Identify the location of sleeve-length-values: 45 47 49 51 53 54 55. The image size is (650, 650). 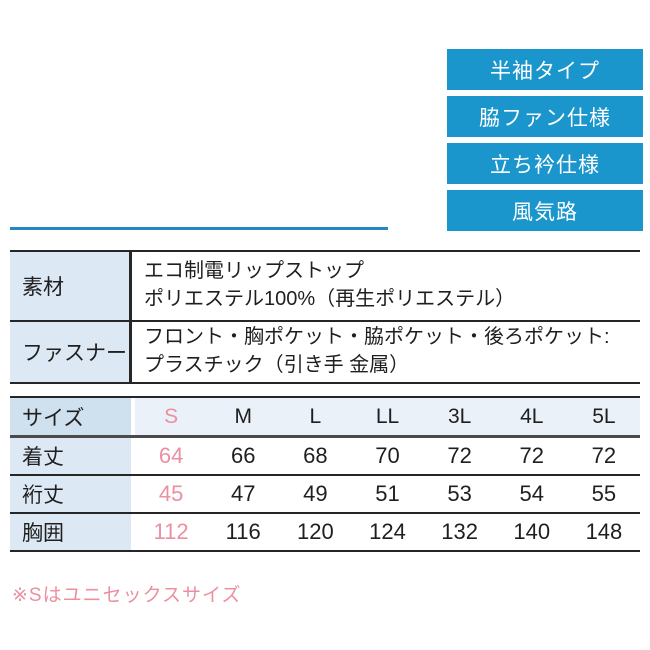
(387, 494).